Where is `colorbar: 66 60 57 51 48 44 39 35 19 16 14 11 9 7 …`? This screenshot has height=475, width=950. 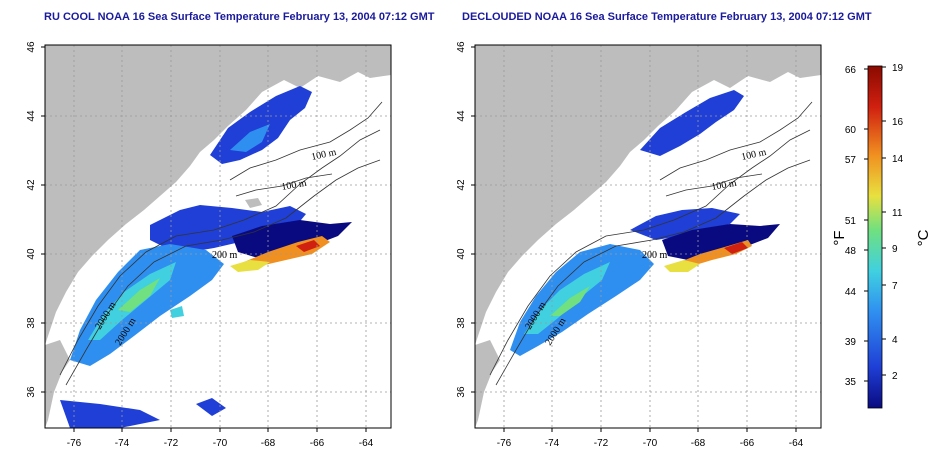 colorbar: 66 60 57 51 48 44 39 35 19 16 14 11 9 7 … is located at coordinates (881, 236).